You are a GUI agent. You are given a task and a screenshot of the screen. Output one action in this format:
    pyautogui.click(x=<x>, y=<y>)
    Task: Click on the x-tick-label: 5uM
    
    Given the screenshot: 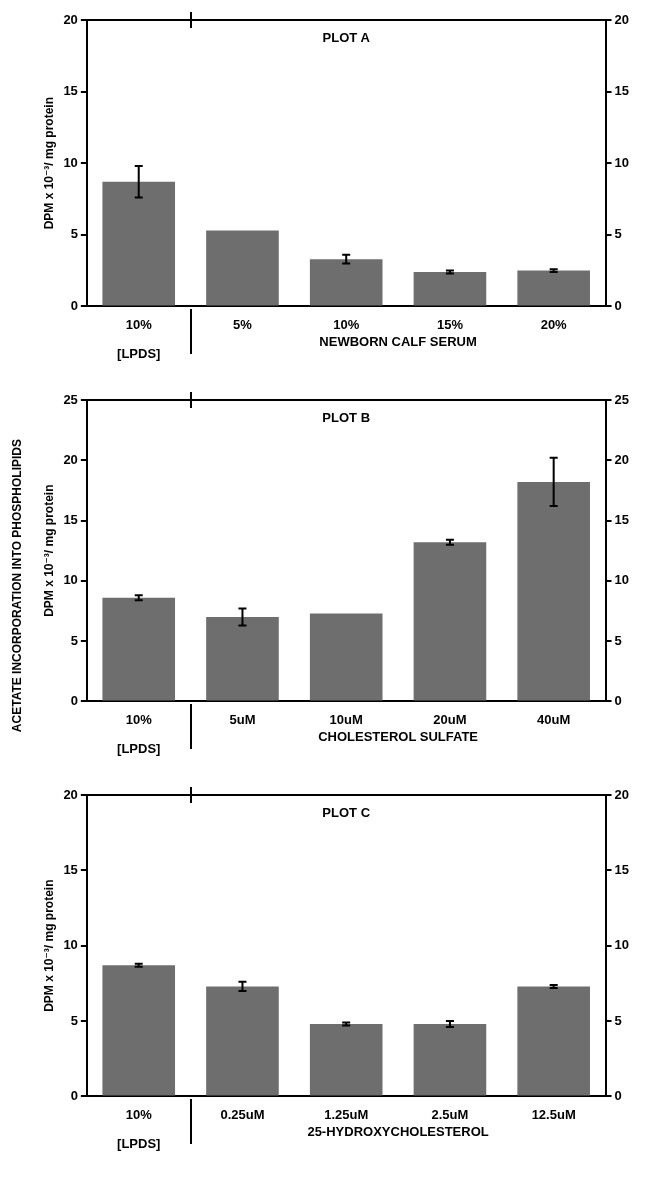 What is the action you would take?
    pyautogui.click(x=242, y=719)
    